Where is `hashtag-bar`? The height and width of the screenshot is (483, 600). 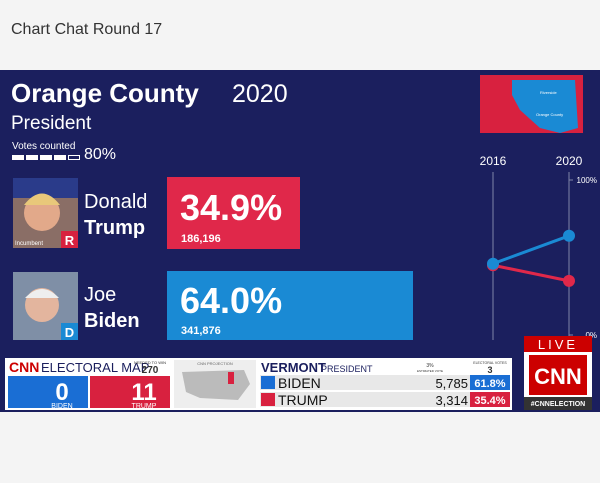
hashtag-bar is located at coordinates (558, 403).